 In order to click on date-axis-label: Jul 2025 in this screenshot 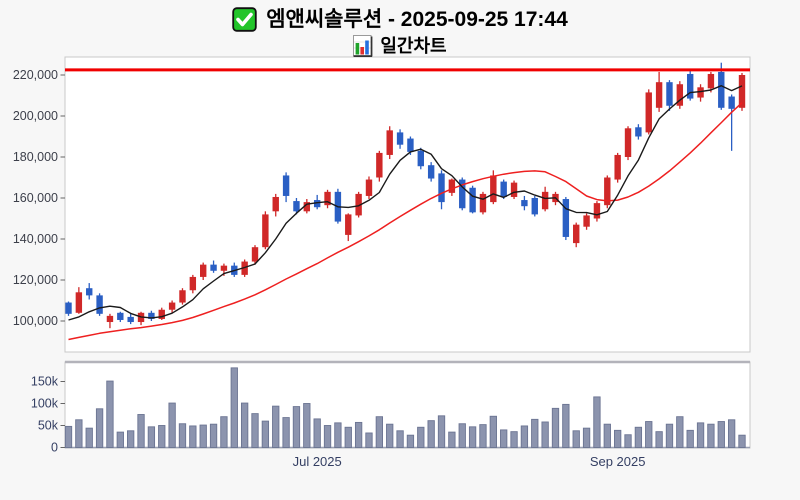, I will do `click(317, 461)`.